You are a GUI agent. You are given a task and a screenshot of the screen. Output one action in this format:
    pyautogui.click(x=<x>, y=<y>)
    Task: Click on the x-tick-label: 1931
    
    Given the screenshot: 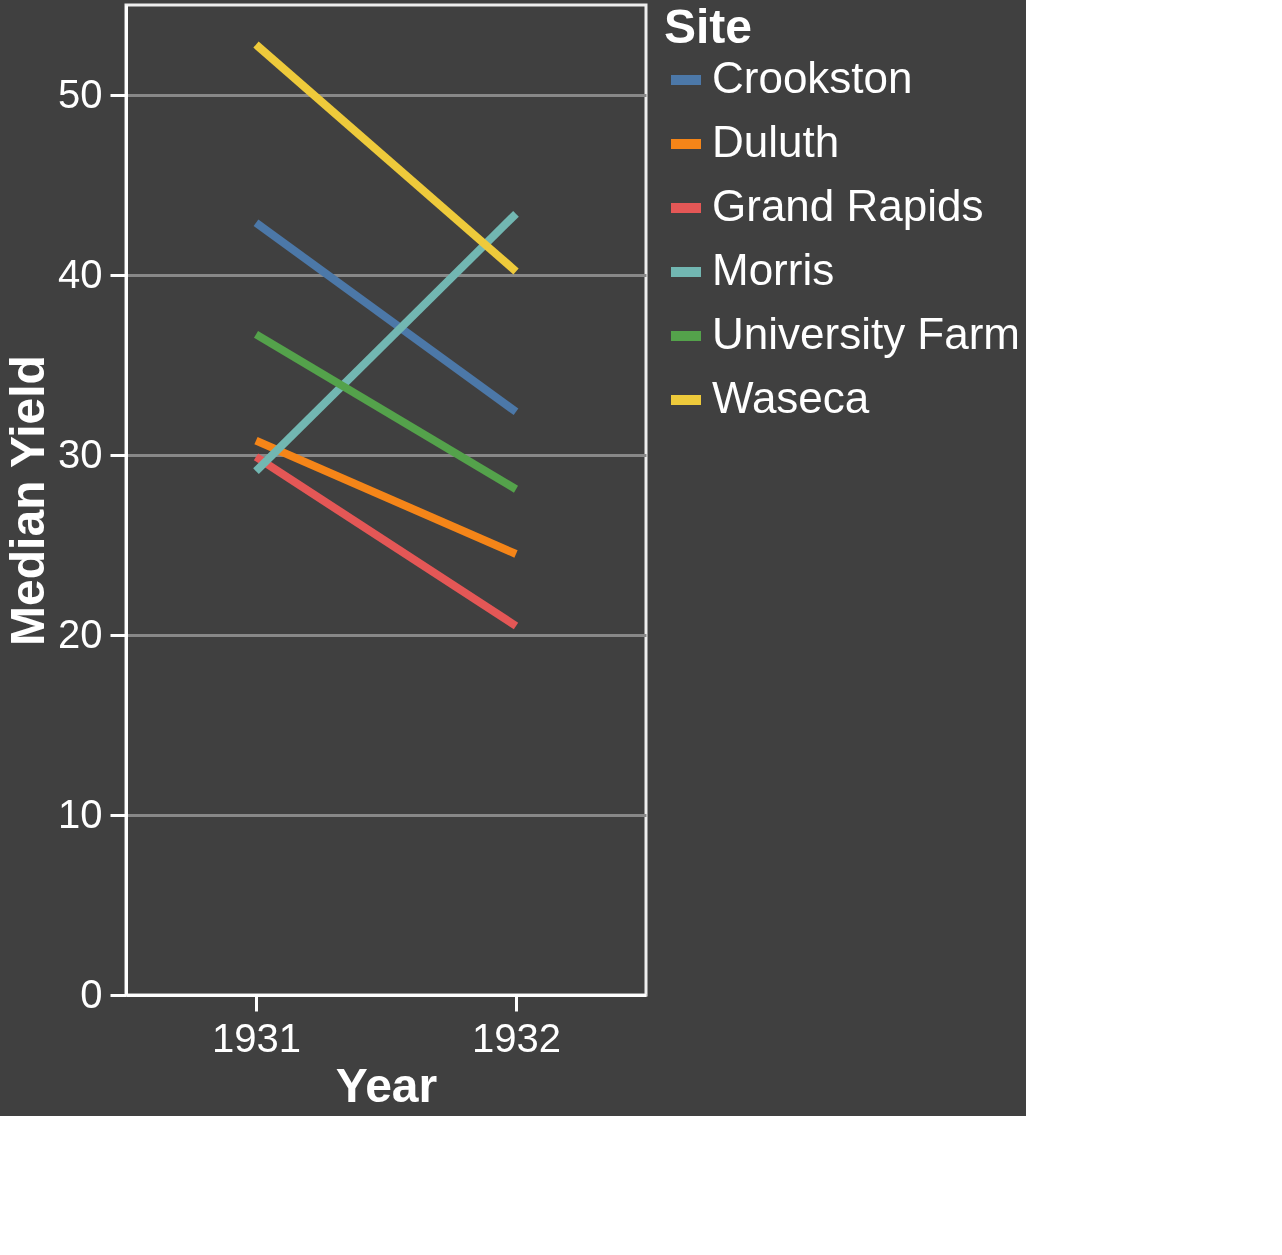 What is the action you would take?
    pyautogui.click(x=256, y=1037)
    